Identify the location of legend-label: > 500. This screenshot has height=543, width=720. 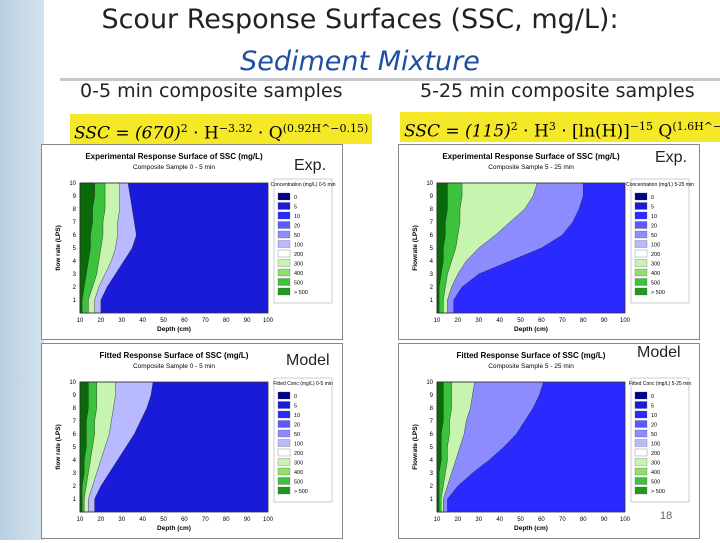
(658, 293).